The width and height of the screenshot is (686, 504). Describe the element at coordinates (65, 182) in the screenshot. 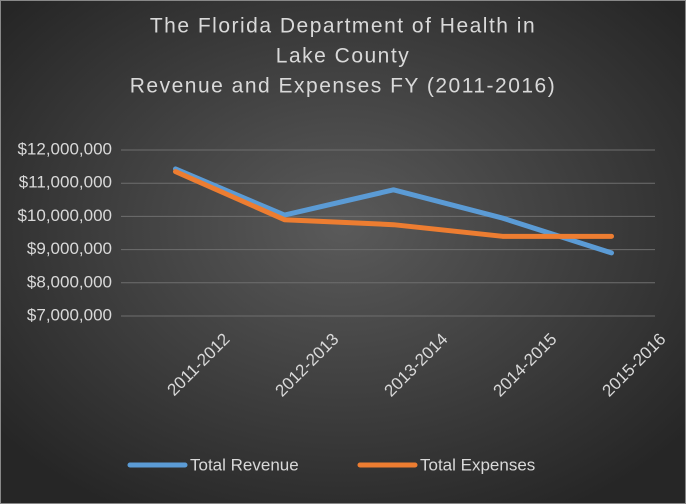

I see `y-tick-label: $11,000,000` at that location.